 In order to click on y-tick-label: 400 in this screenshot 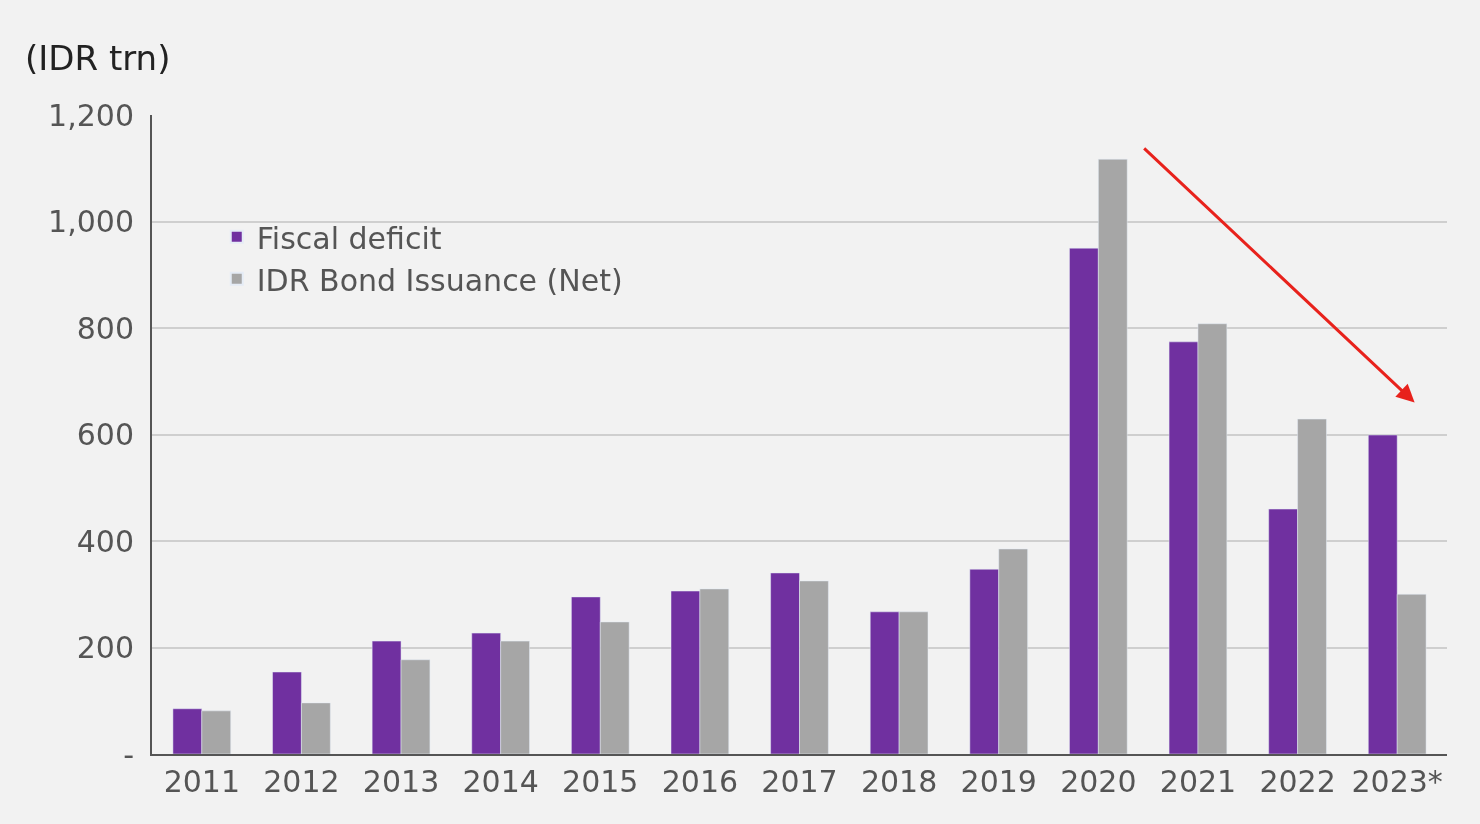, I will do `click(105, 541)`.